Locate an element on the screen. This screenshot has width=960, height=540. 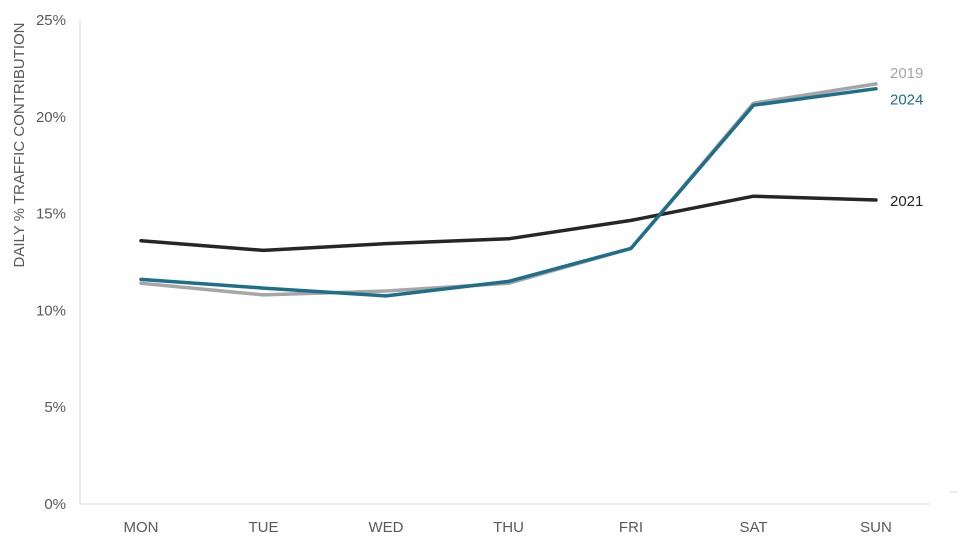
y-tick-label: 5% is located at coordinates (55, 407).